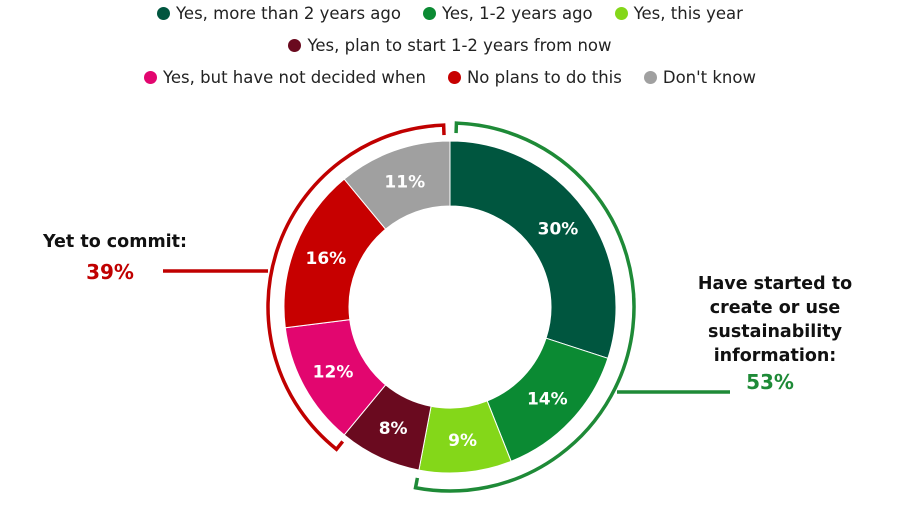  What do you see at coordinates (326, 259) in the screenshot?
I see `data-label: 16%` at bounding box center [326, 259].